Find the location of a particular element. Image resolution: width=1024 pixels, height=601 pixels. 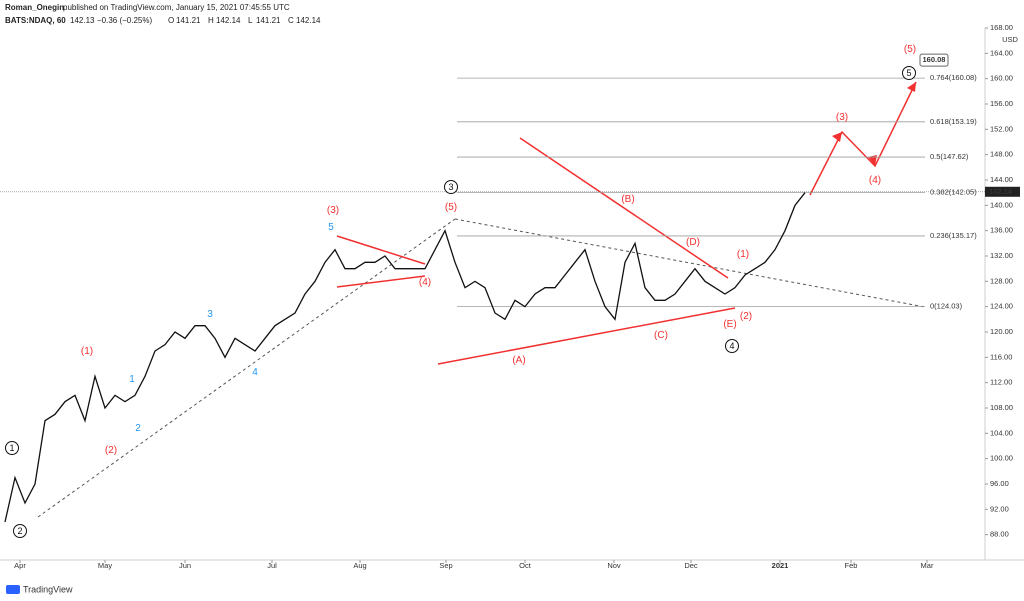

logo: TradingView is located at coordinates (39, 589).